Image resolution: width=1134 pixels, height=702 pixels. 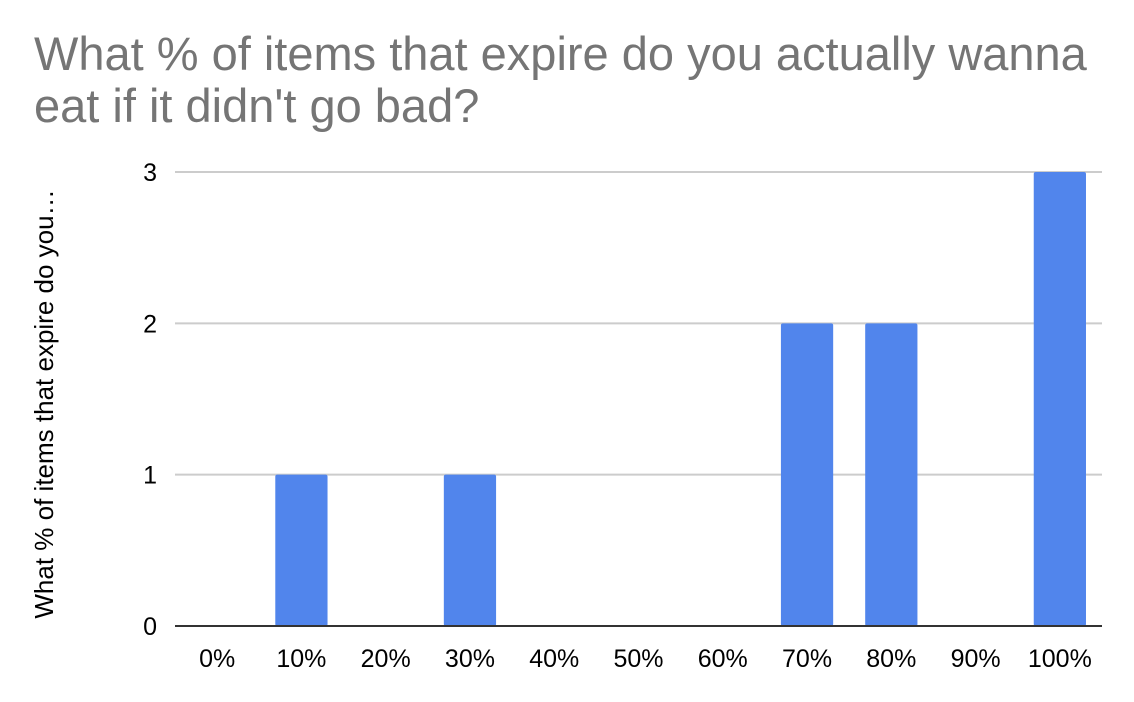 I want to click on x-tick-label: 30%, so click(x=470, y=659).